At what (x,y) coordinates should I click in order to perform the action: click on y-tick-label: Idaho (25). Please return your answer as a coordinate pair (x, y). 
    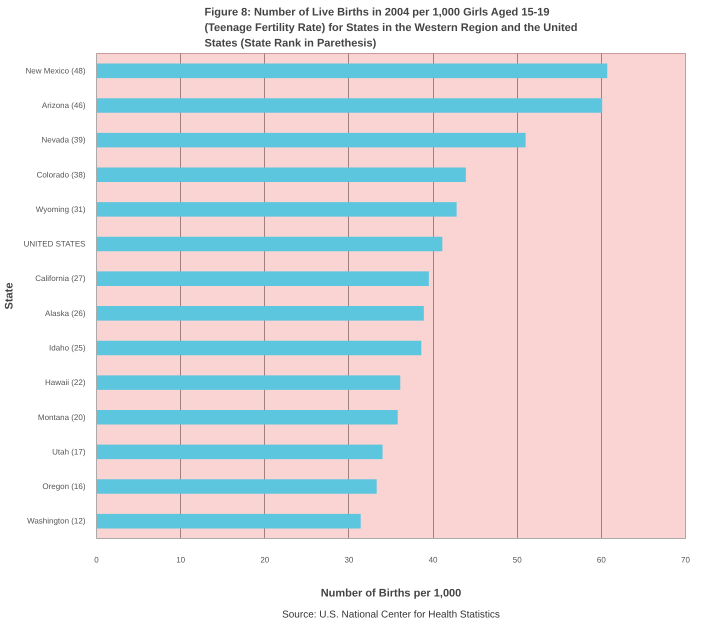
    Looking at the image, I should click on (67, 347).